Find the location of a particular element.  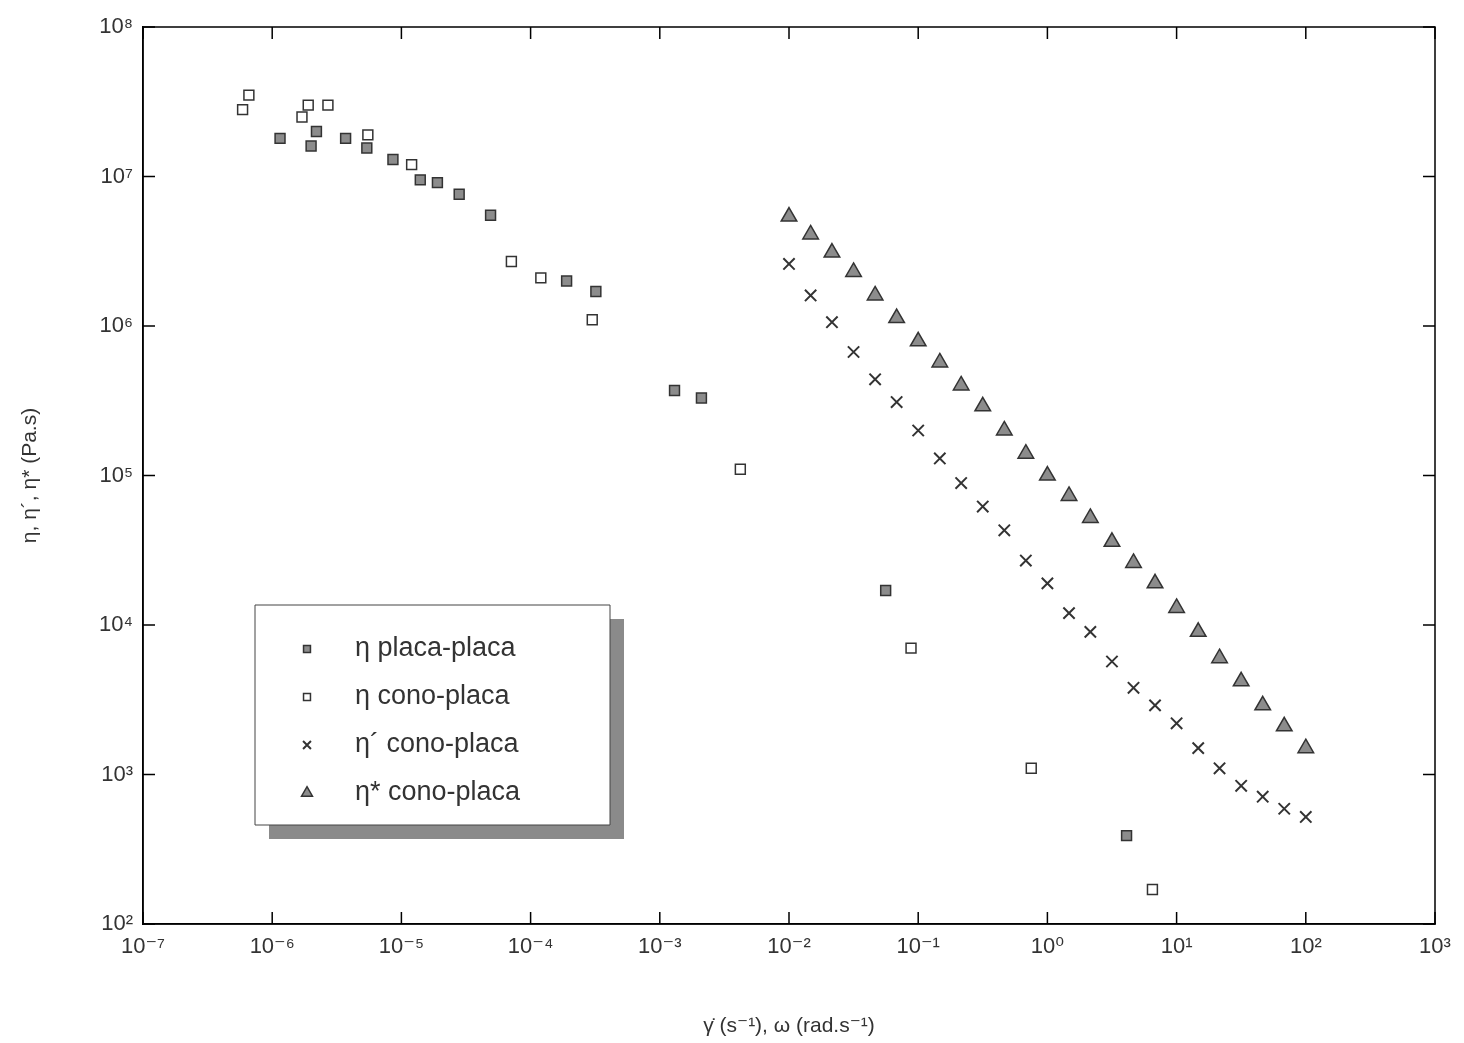

legend-label: η* cono-placa is located at coordinates (438, 791).